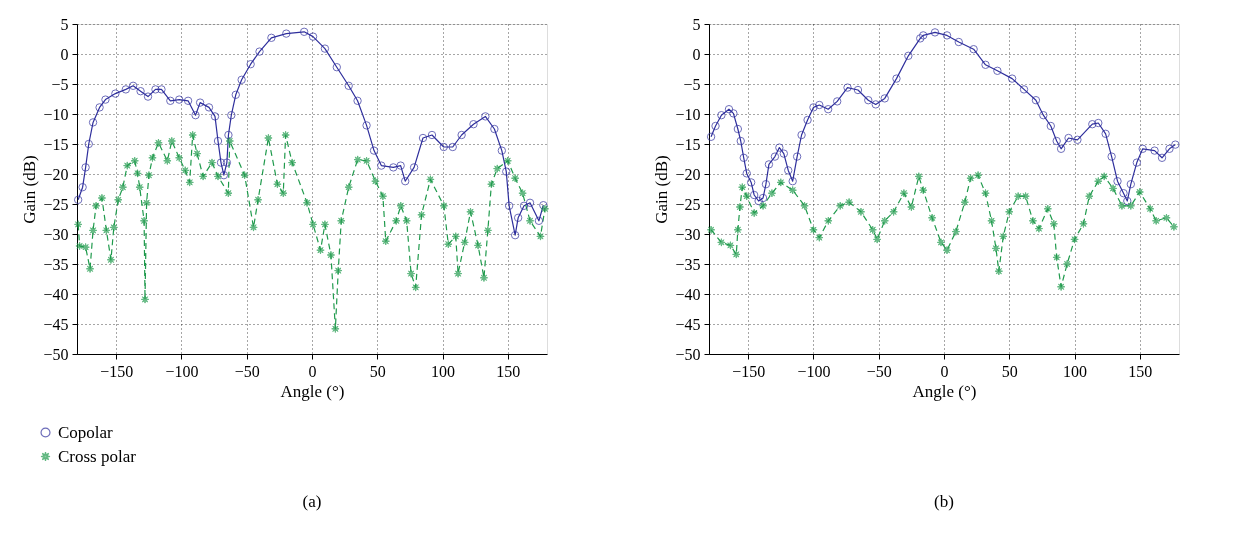  What do you see at coordinates (944, 501) in the screenshot?
I see `text: (b)` at bounding box center [944, 501].